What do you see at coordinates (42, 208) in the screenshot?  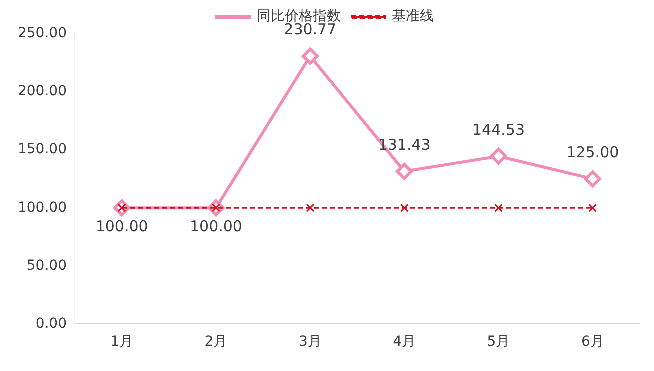 I see `y-tick-label: 100.00` at bounding box center [42, 208].